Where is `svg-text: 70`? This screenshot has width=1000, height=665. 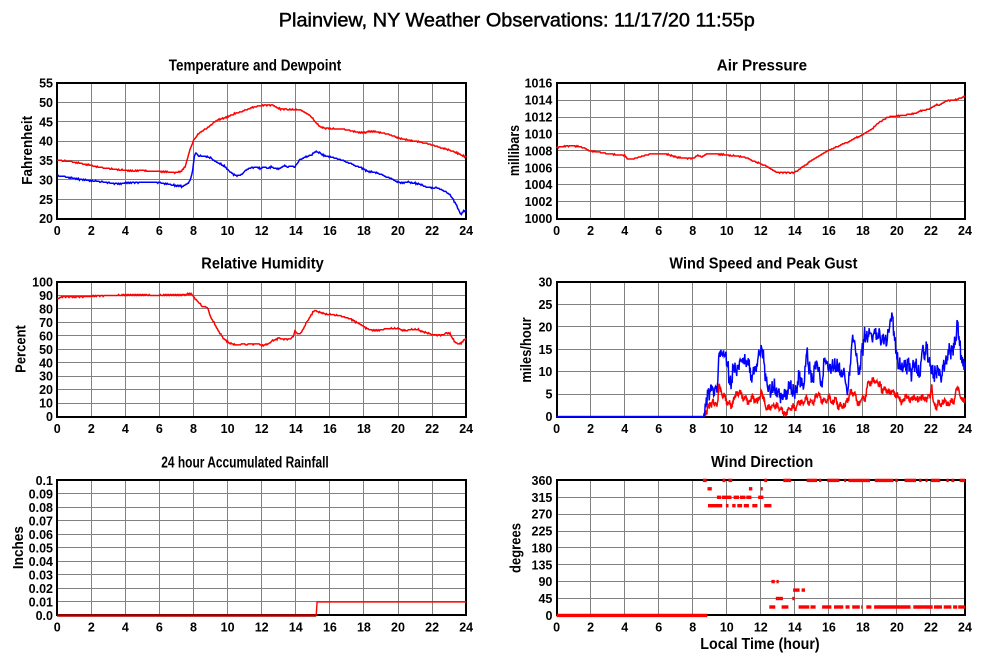 svg-text: 70 is located at coordinates (46, 323).